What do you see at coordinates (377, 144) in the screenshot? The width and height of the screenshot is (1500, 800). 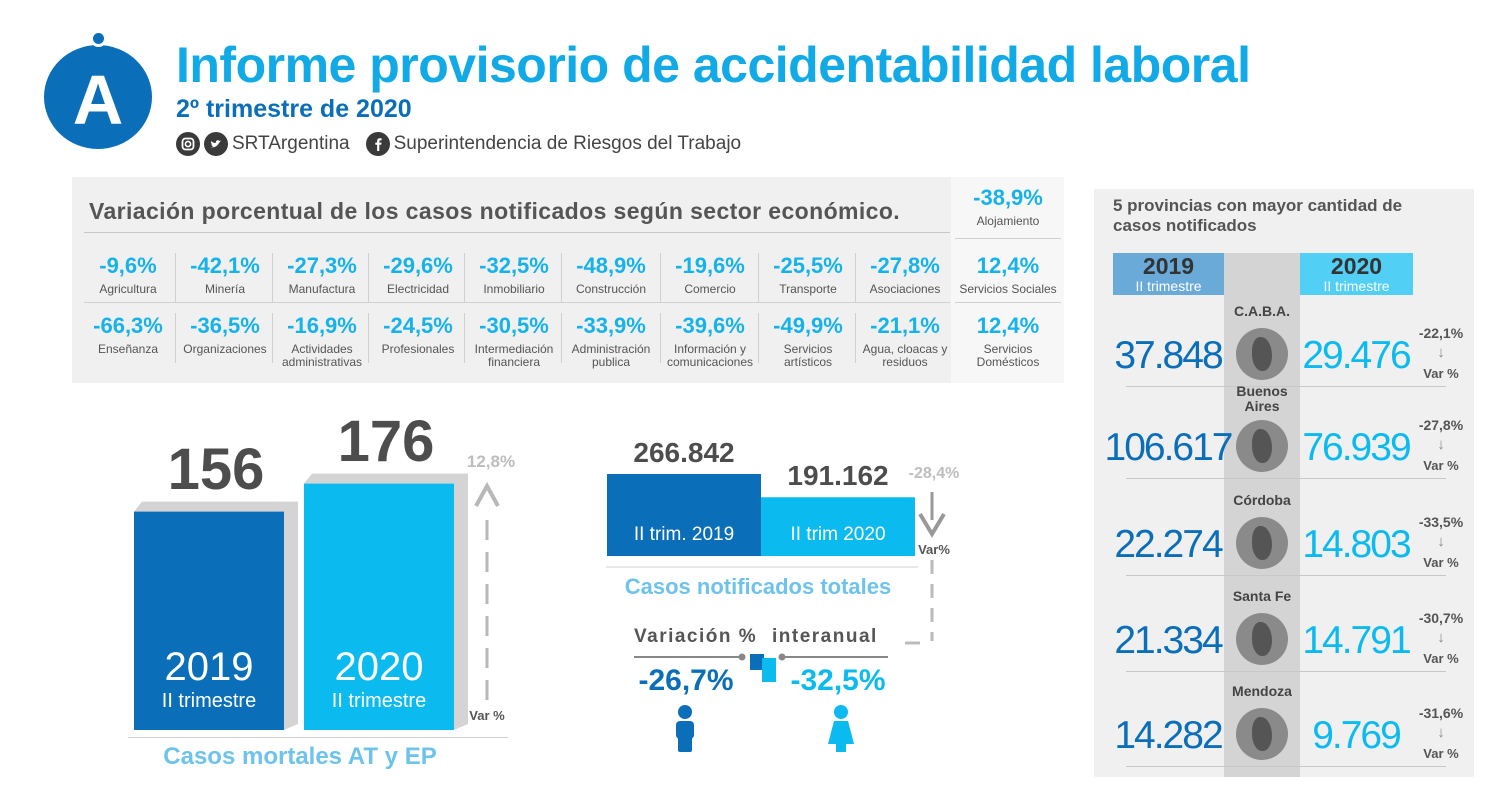 I see `facebook-icon` at bounding box center [377, 144].